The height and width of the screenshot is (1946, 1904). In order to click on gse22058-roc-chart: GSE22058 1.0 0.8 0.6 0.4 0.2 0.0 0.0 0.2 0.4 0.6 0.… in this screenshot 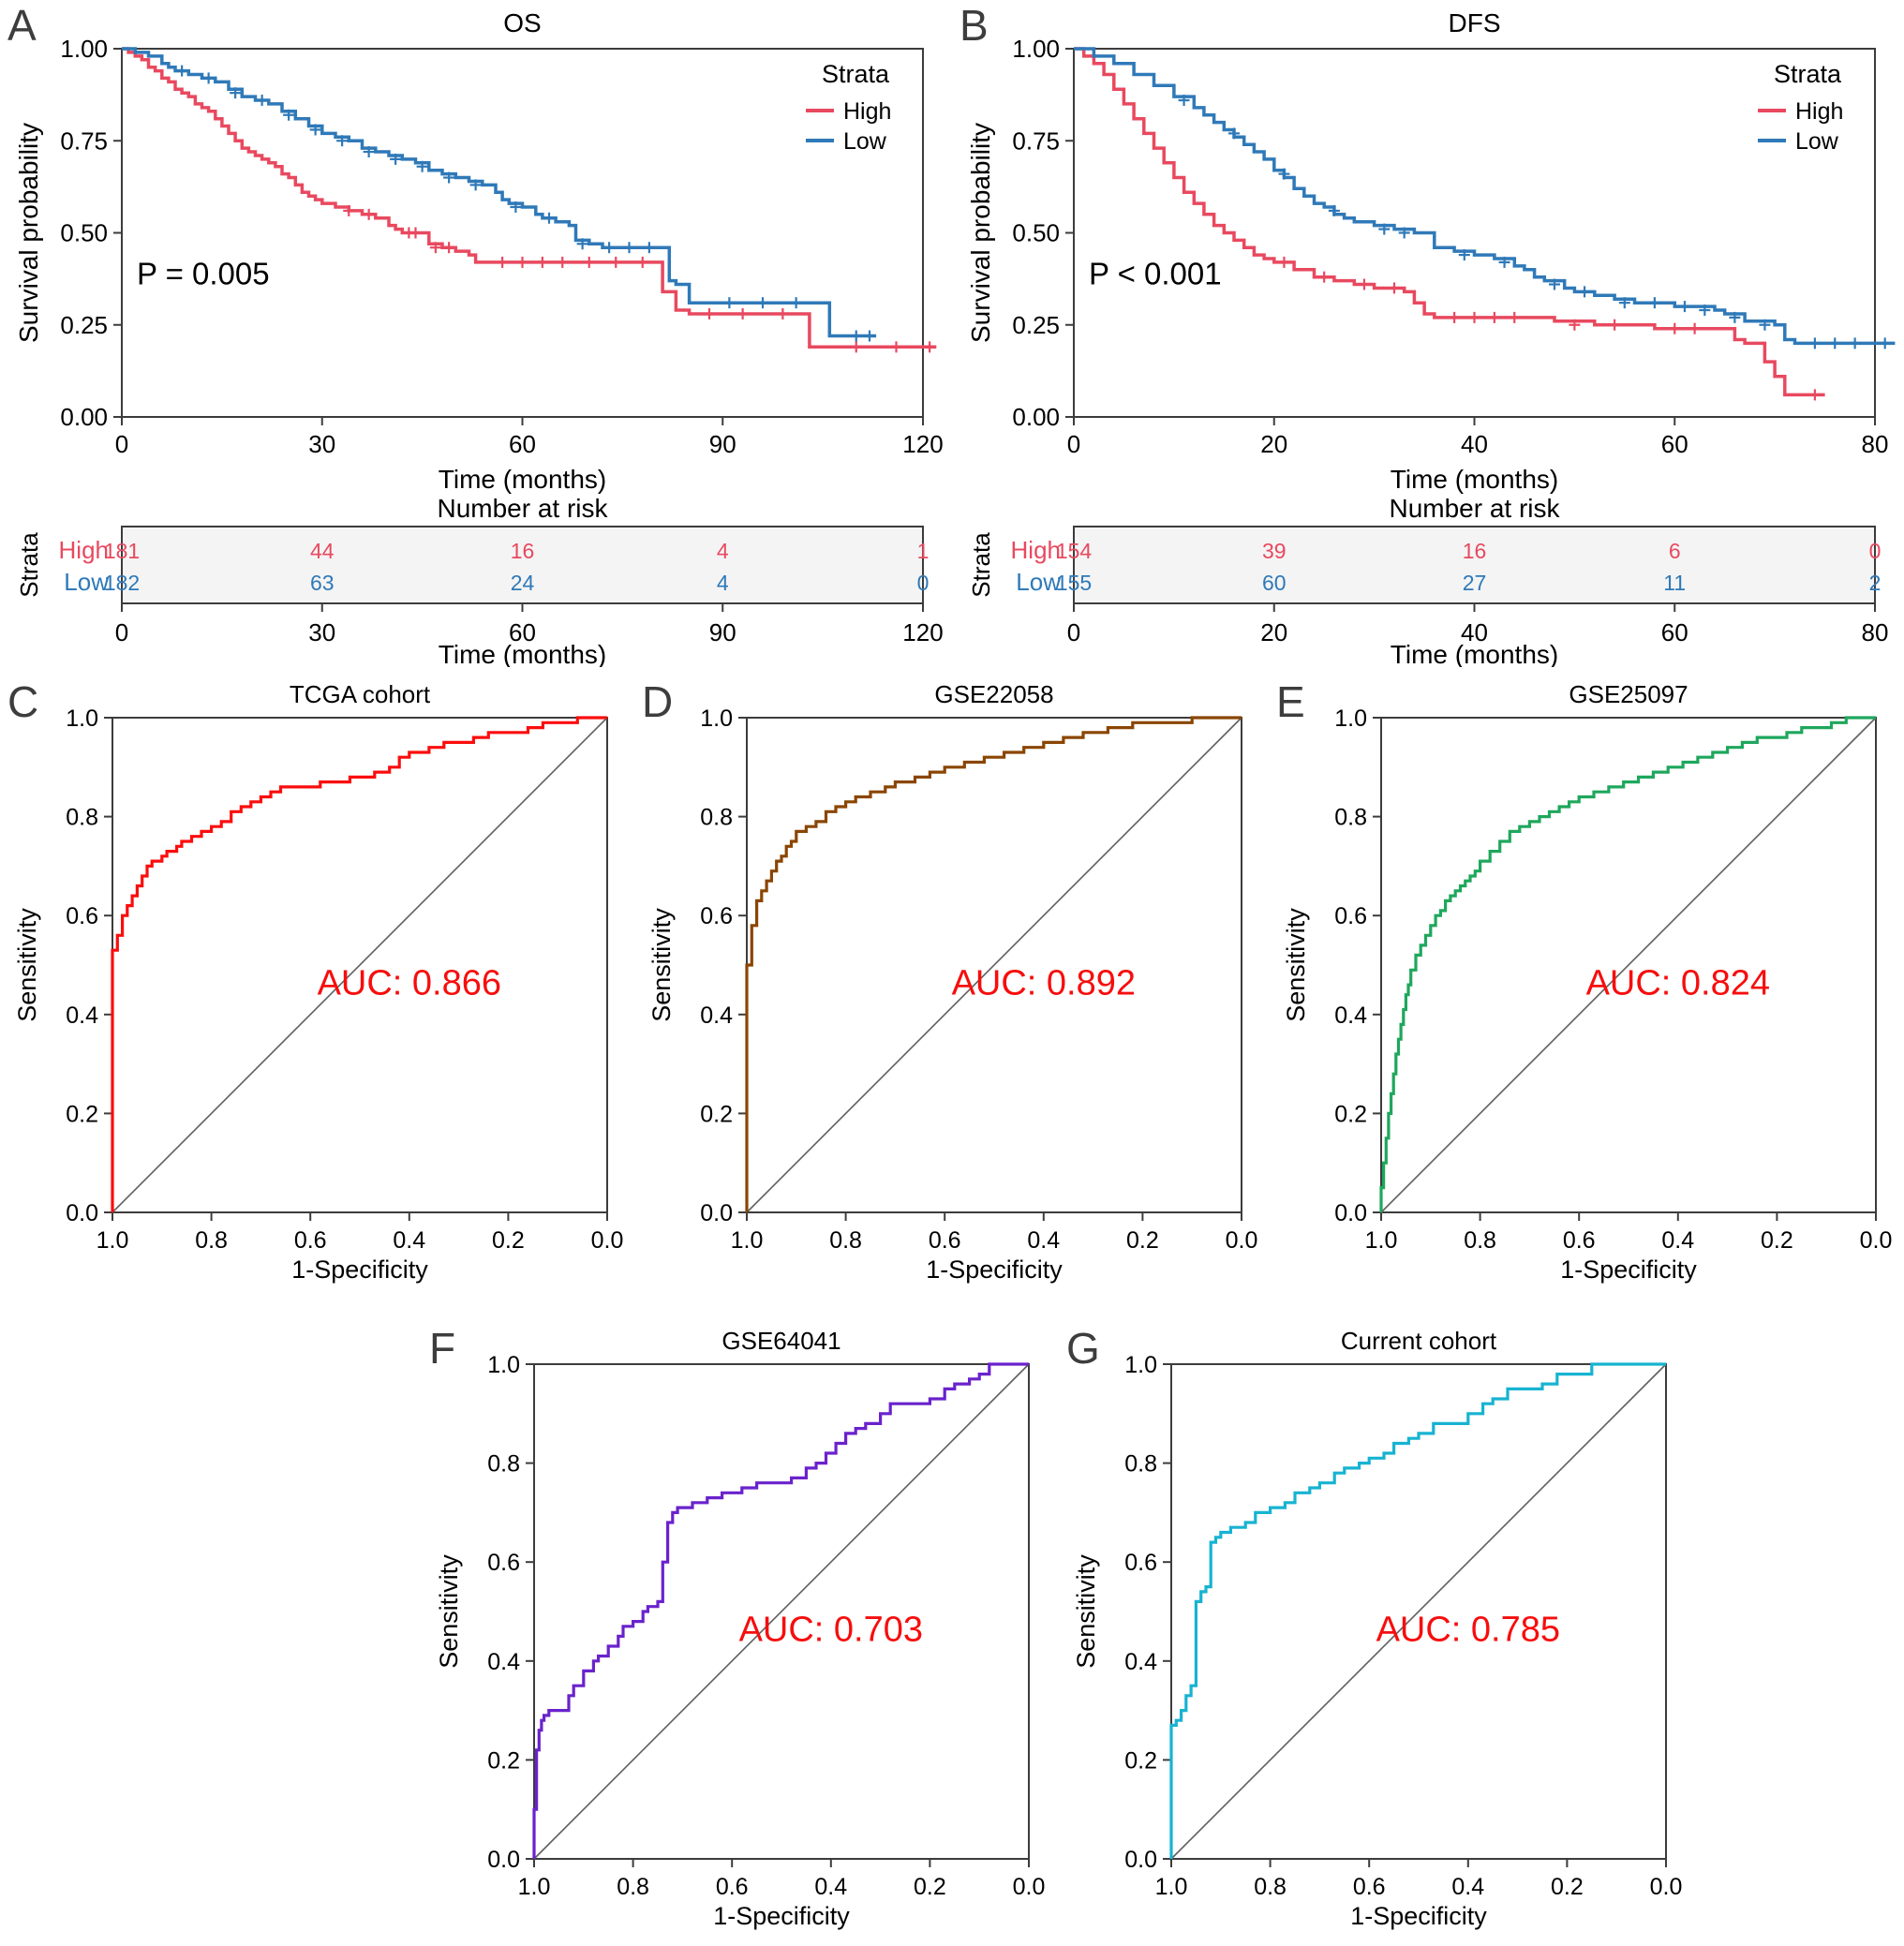, I will do `click(951, 985)`.